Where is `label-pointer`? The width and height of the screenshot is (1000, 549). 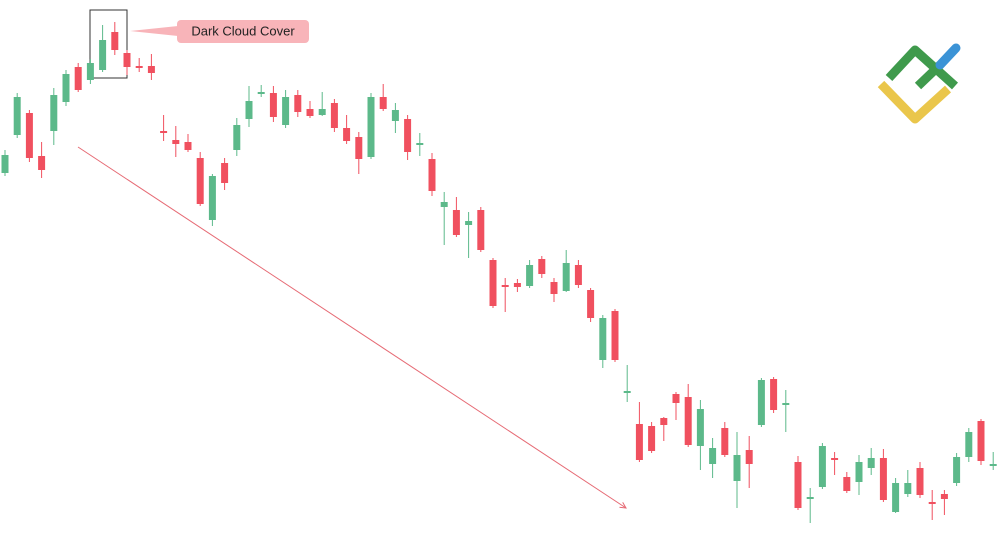 label-pointer is located at coordinates (154, 31).